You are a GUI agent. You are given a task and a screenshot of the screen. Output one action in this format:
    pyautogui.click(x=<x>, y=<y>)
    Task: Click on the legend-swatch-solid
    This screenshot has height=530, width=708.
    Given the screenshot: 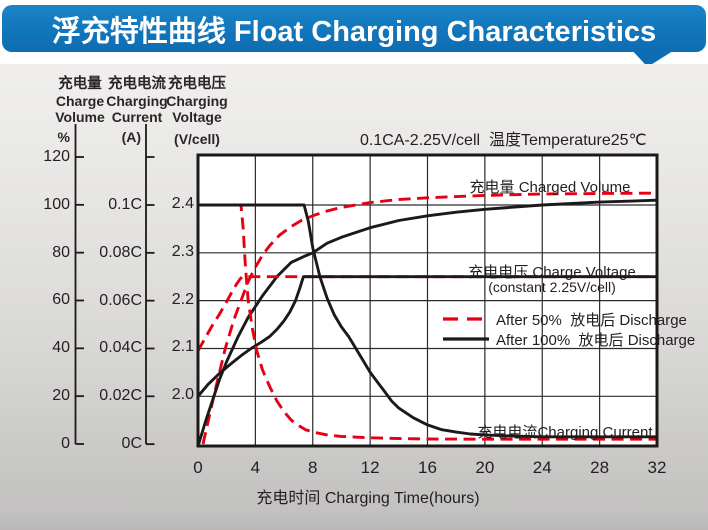 What is the action you would take?
    pyautogui.click(x=466, y=339)
    